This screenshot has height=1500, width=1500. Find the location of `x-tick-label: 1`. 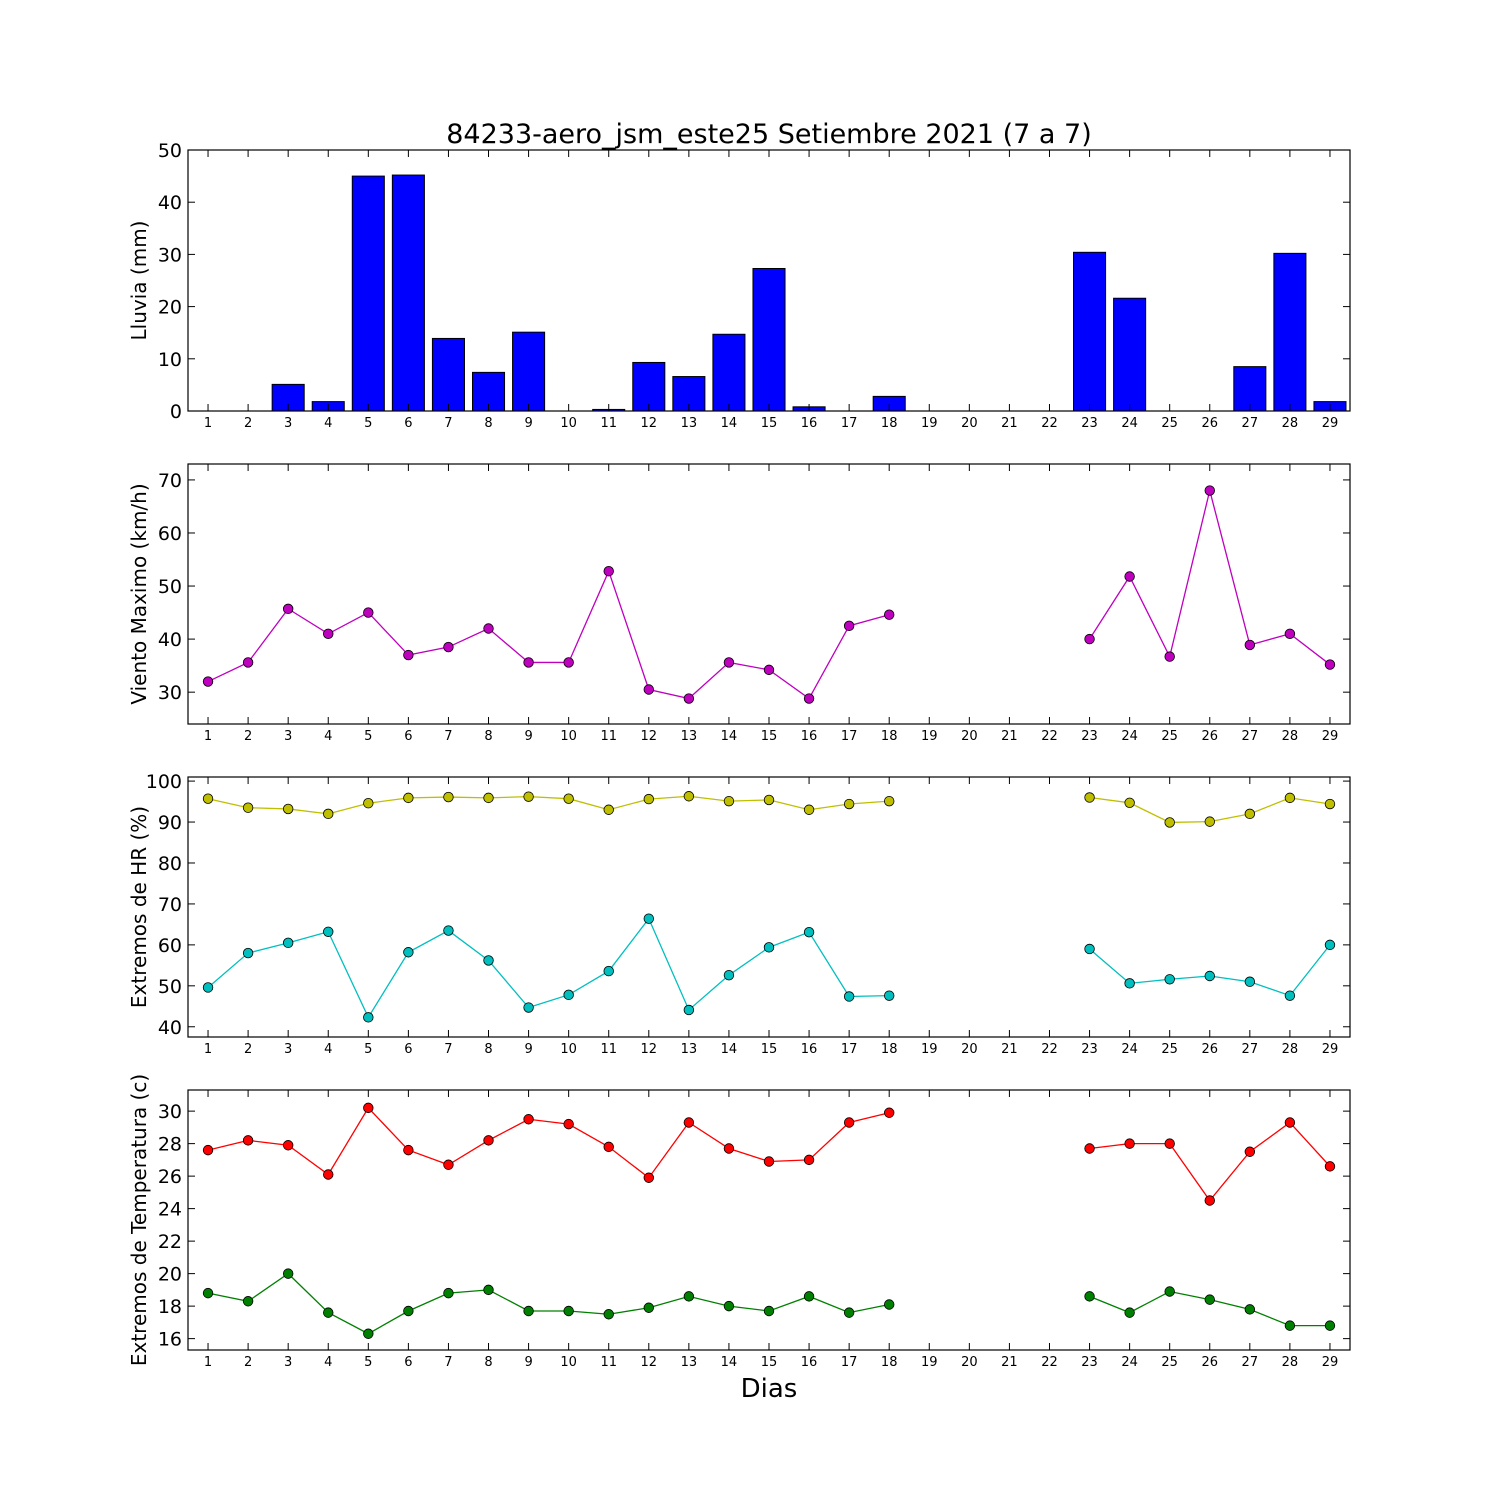

x-tick-label: 1 is located at coordinates (208, 736).